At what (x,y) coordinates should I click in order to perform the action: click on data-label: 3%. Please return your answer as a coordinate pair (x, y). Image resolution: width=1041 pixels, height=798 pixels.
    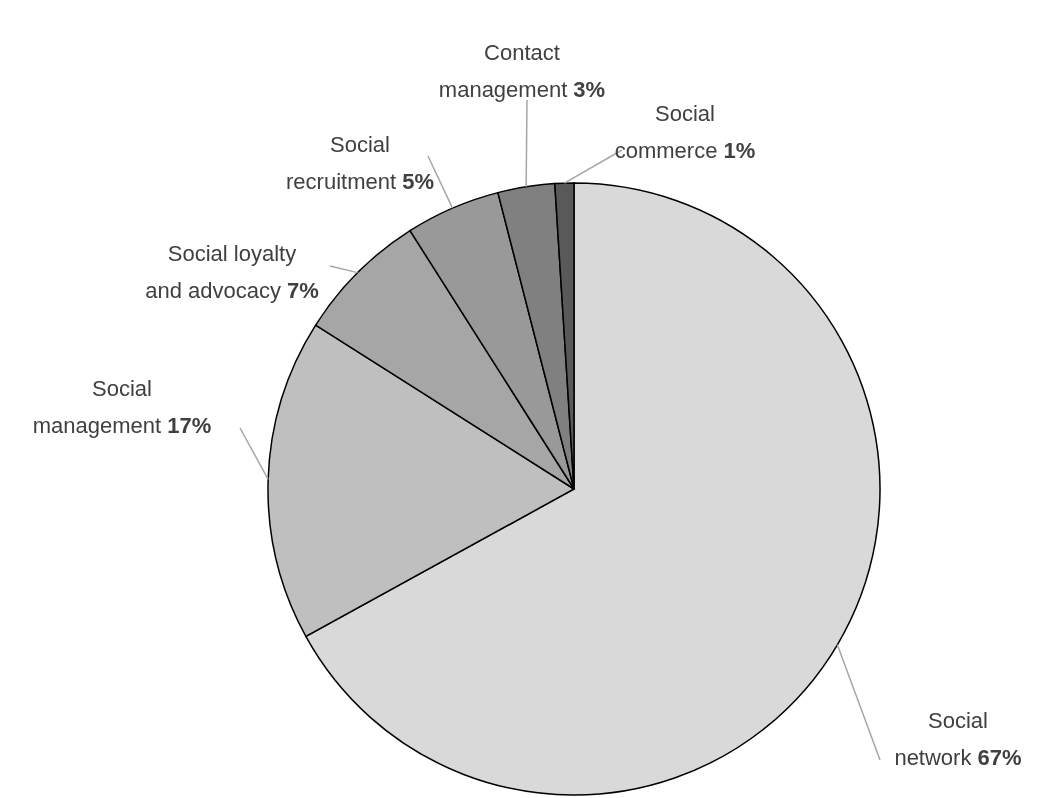
    Looking at the image, I should click on (586, 89).